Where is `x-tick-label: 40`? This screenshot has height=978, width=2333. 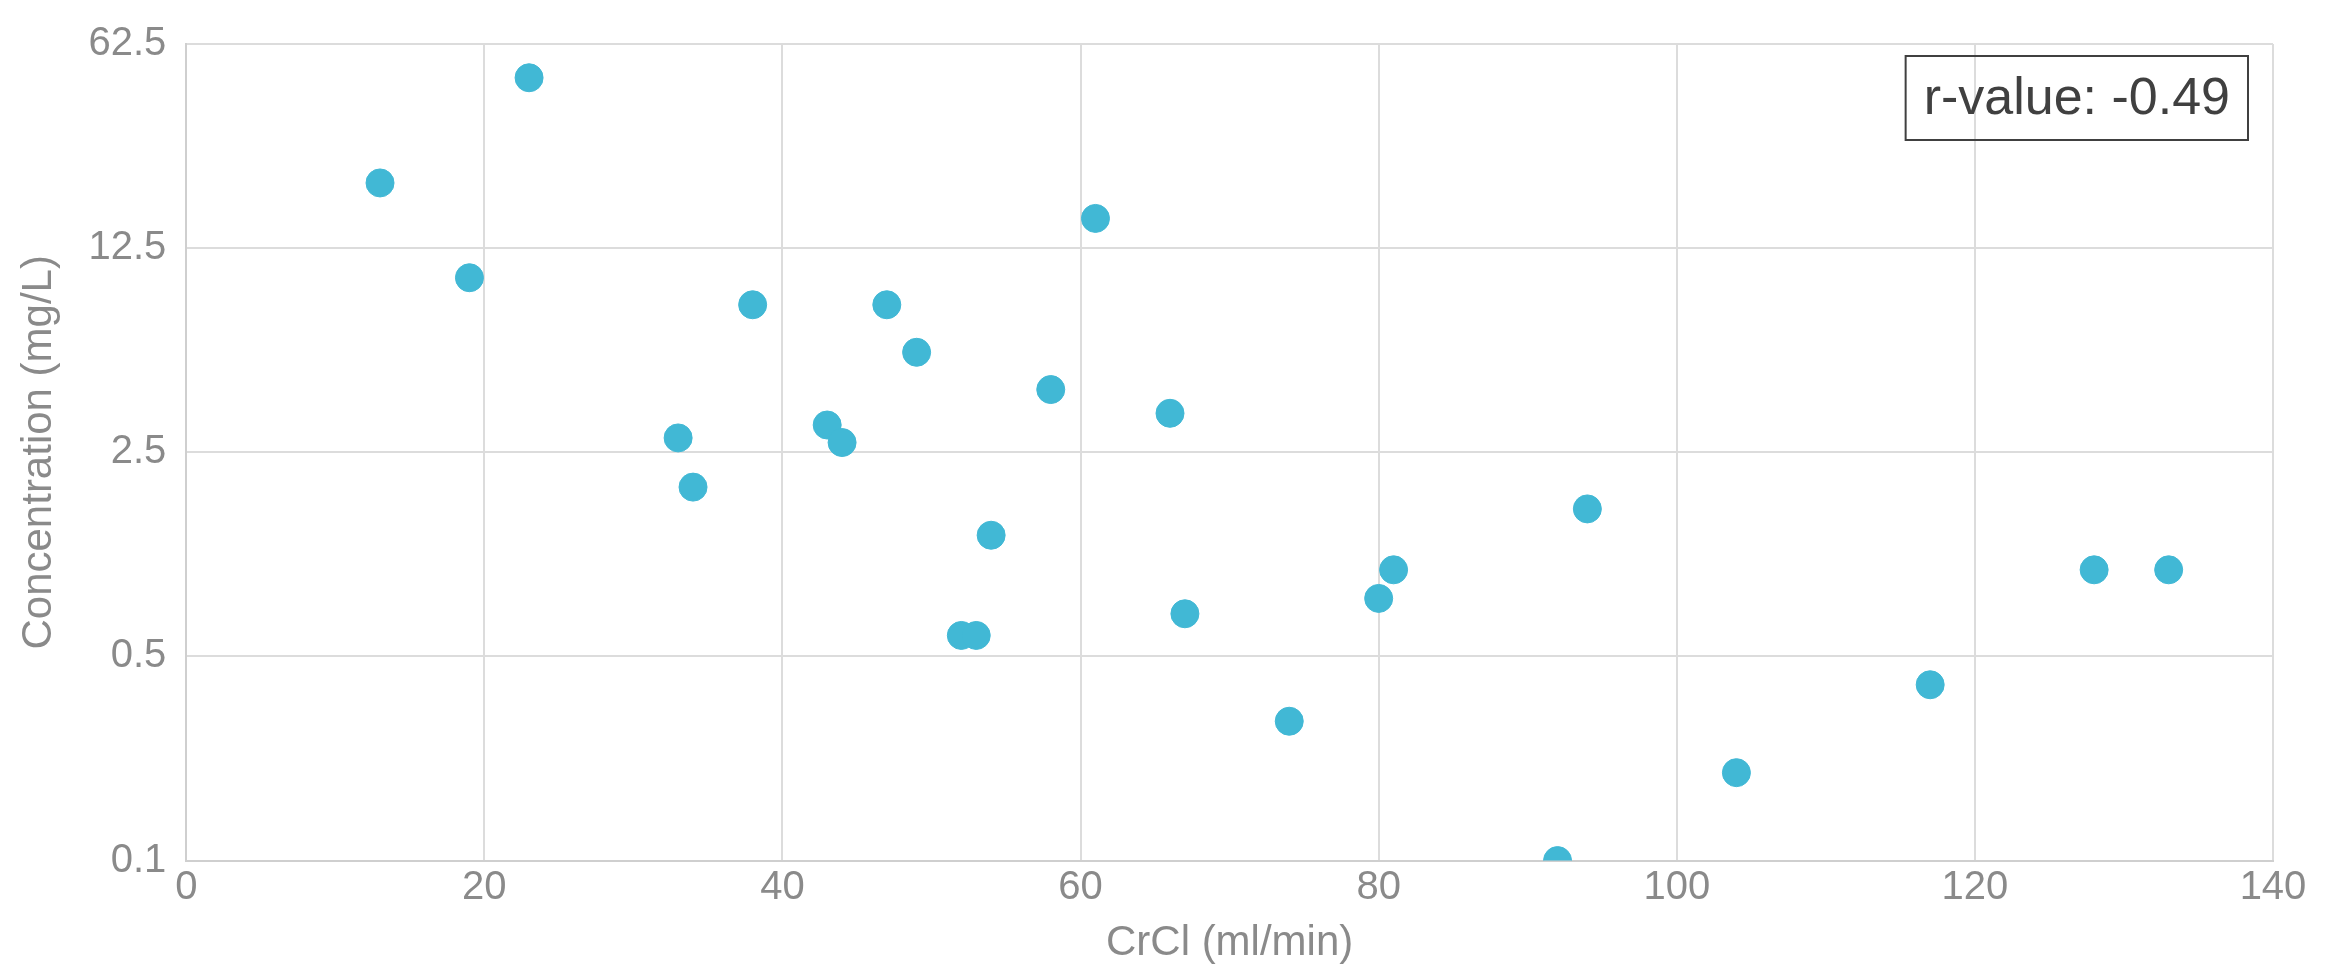
x-tick-label: 40 is located at coordinates (782, 884).